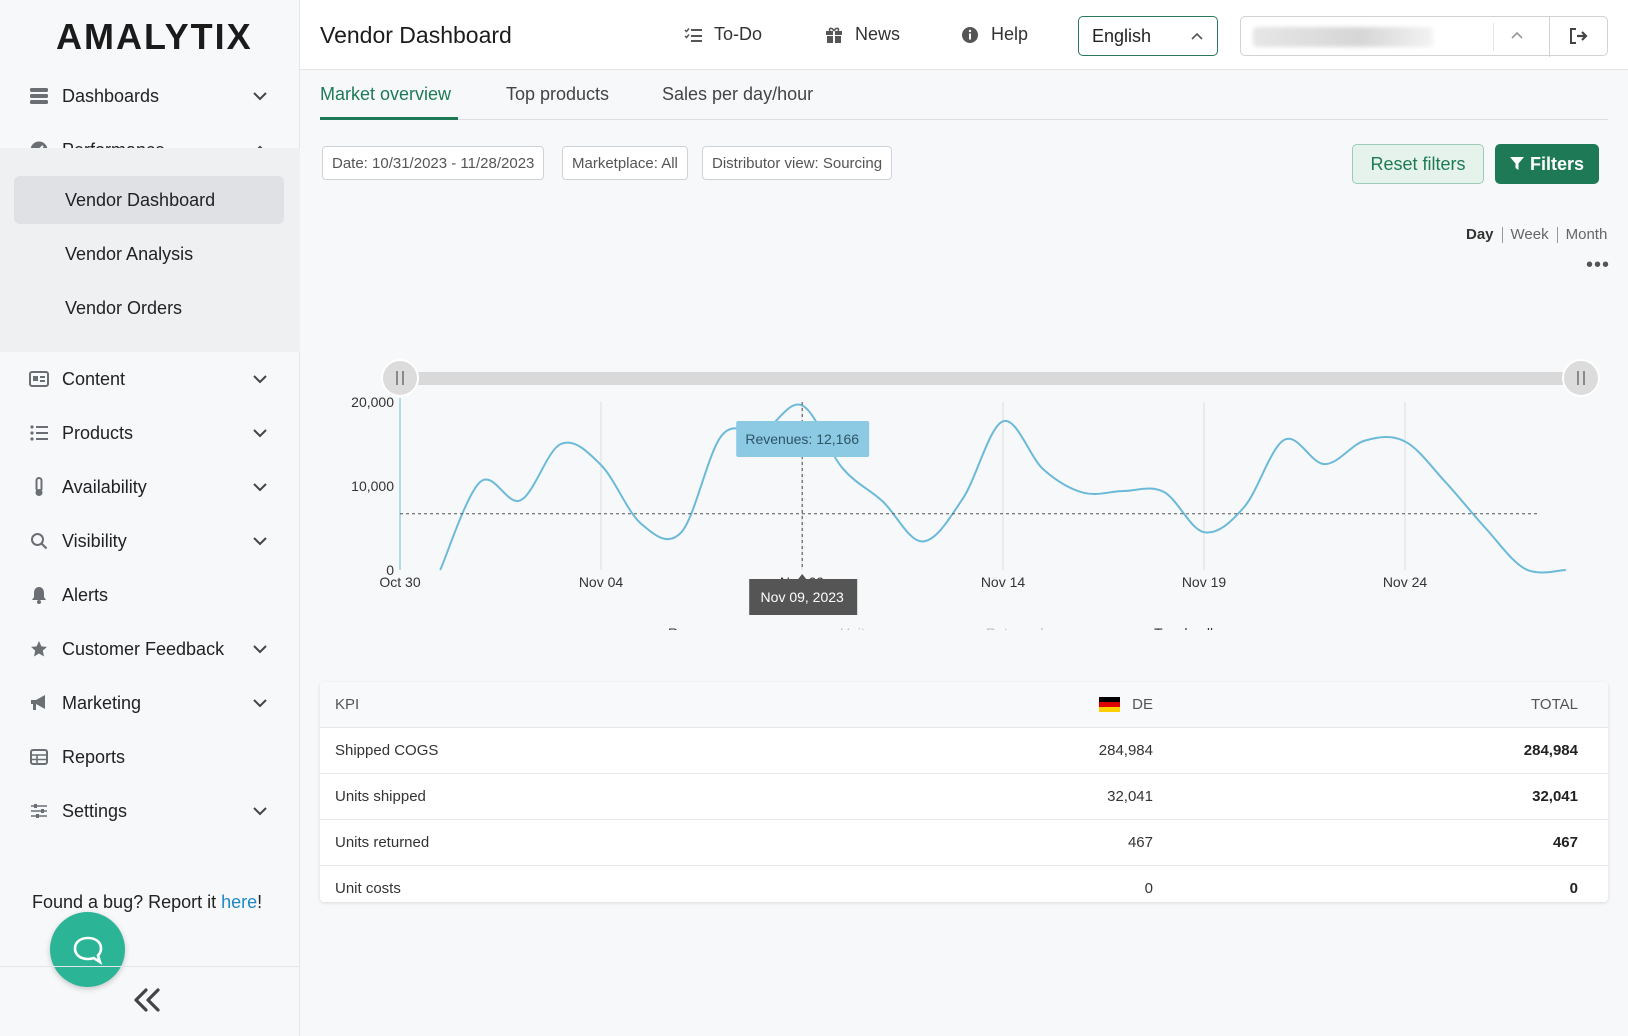  Describe the element at coordinates (1586, 234) in the screenshot. I see `period-month: Month` at that location.